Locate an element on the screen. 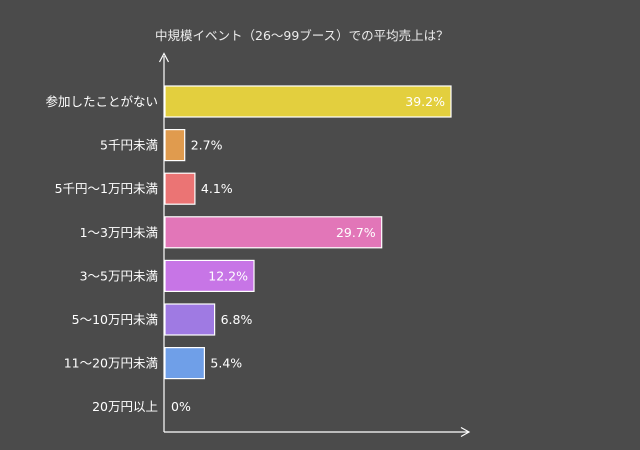 Image resolution: width=640 pixels, height=450 pixels. bar-row: 20万円以上 0% is located at coordinates (141, 406).